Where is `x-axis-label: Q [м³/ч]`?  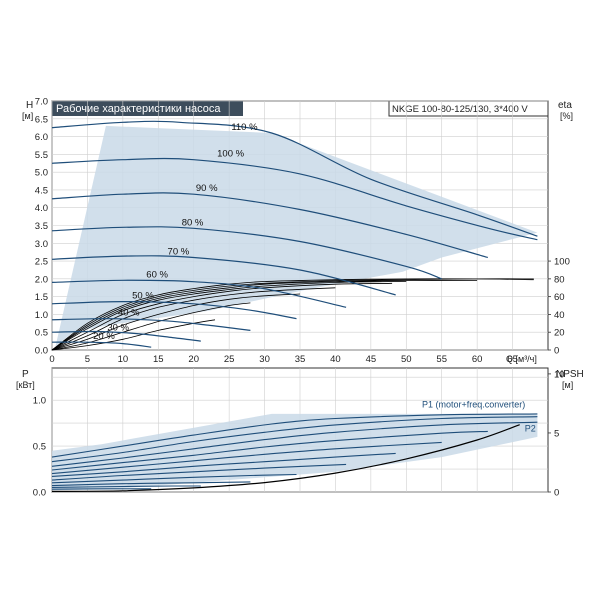
x-axis-label: Q [м³/ч] is located at coordinates (521, 359).